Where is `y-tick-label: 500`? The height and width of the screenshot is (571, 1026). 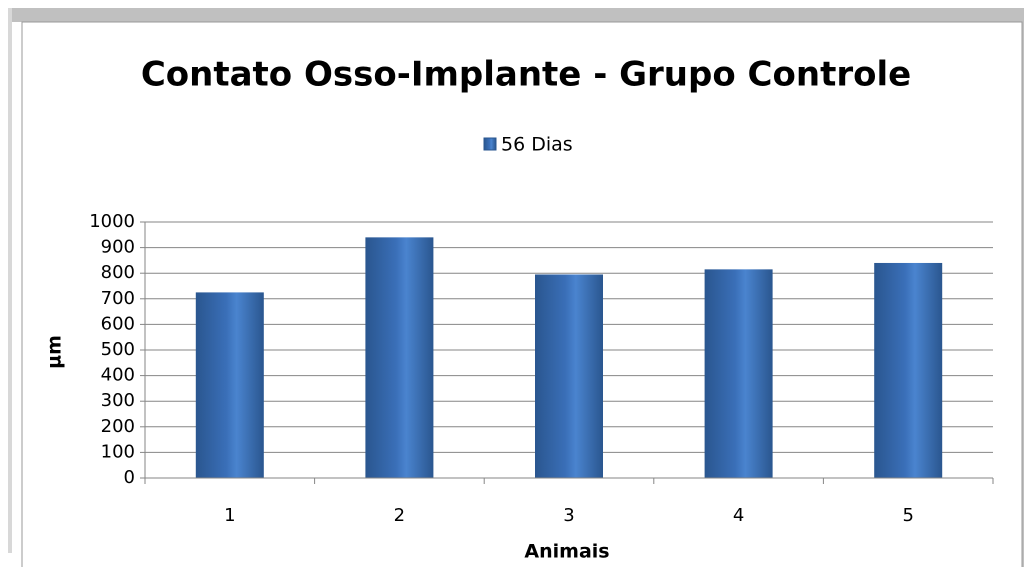 y-tick-label: 500 is located at coordinates (118, 349).